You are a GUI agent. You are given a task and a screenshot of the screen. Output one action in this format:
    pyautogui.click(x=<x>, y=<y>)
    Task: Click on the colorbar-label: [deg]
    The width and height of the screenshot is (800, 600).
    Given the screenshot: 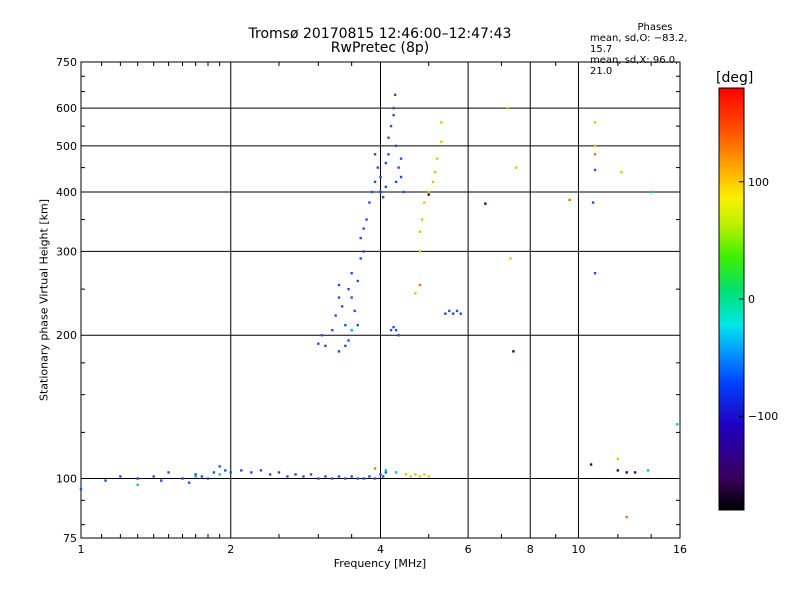 What is the action you would take?
    pyautogui.click(x=735, y=78)
    